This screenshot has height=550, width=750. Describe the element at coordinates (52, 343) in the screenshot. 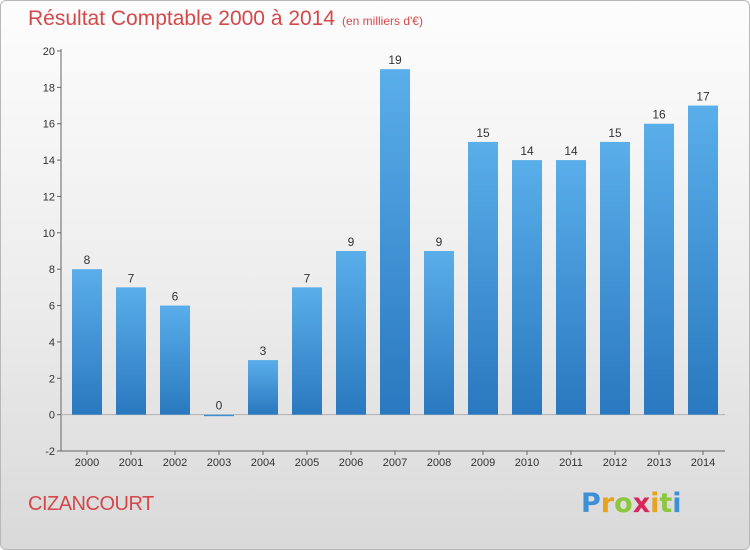

I see `y-tick-label: 4` at that location.